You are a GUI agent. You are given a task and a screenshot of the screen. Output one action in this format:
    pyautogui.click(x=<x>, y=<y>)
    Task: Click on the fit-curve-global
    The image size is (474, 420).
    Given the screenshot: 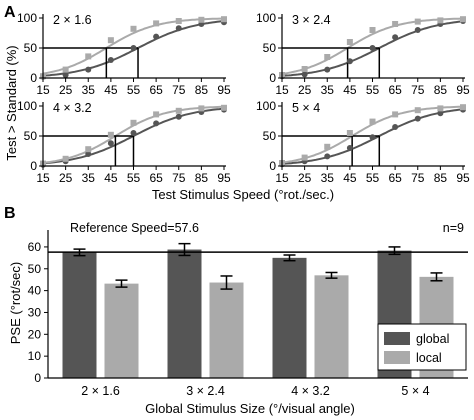 What is the action you would take?
    pyautogui.click(x=372, y=48)
    